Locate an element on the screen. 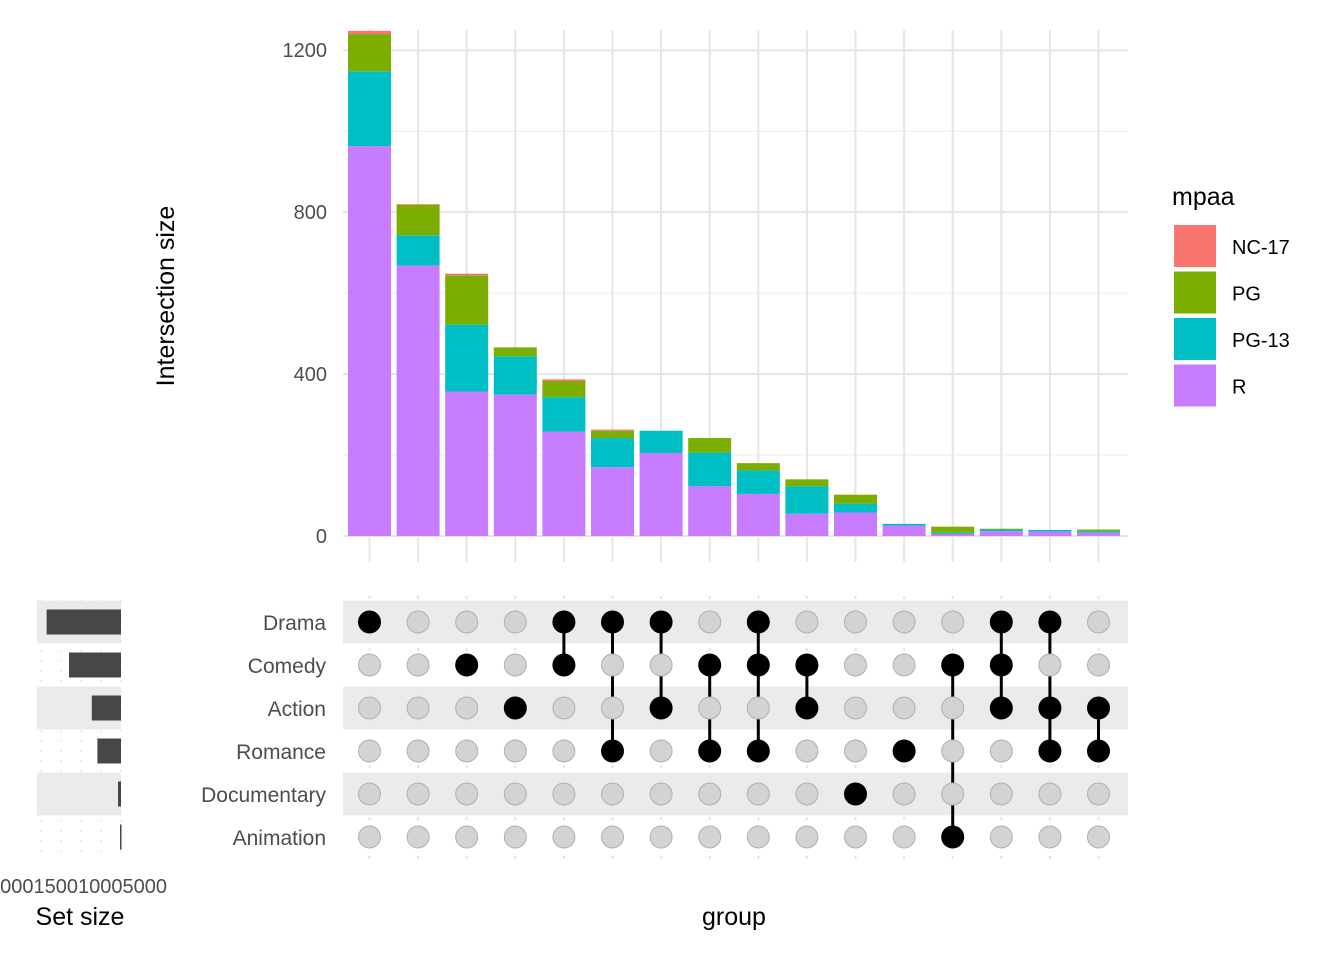 The image size is (1344, 960). legend-label: PG is located at coordinates (1246, 295).